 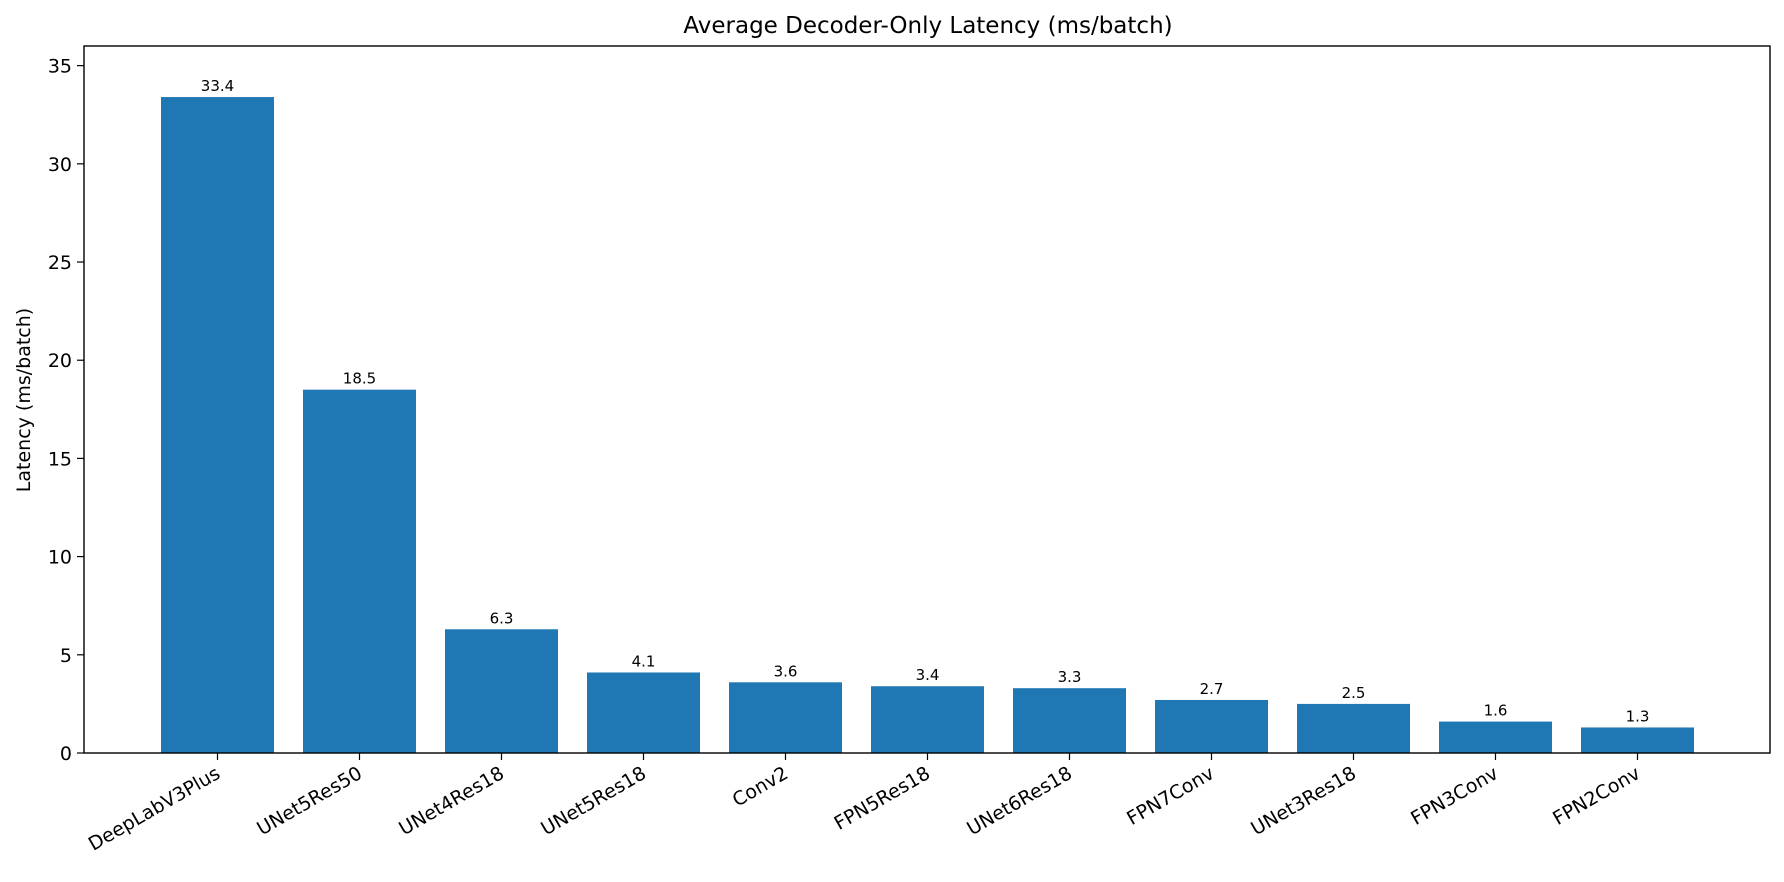 What do you see at coordinates (1070, 677) in the screenshot?
I see `bar-value-label: 3.3` at bounding box center [1070, 677].